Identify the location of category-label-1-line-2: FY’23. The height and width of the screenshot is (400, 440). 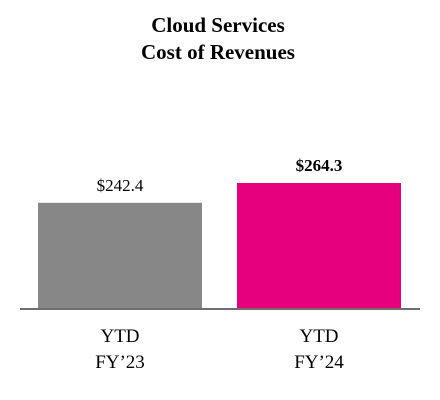
(120, 362).